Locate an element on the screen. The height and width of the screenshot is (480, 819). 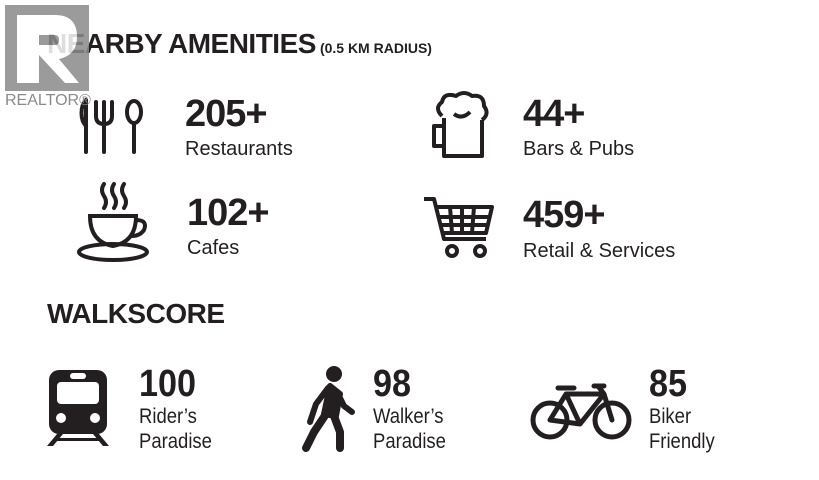
cafes-label: Cafes is located at coordinates (213, 248).